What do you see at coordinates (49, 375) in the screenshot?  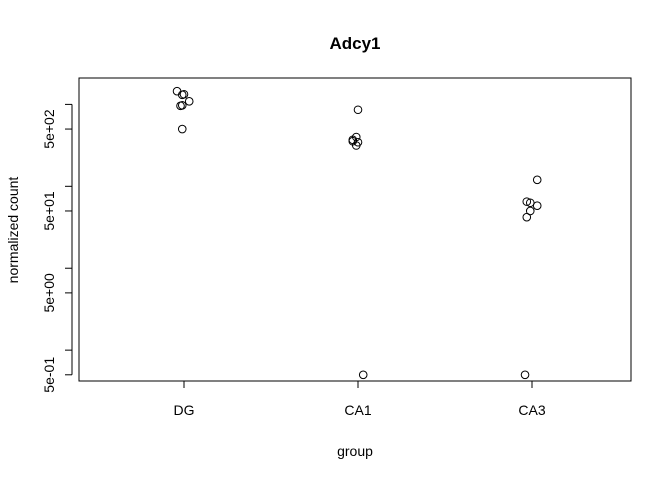 I see `y-tick-label: 5e-01` at bounding box center [49, 375].